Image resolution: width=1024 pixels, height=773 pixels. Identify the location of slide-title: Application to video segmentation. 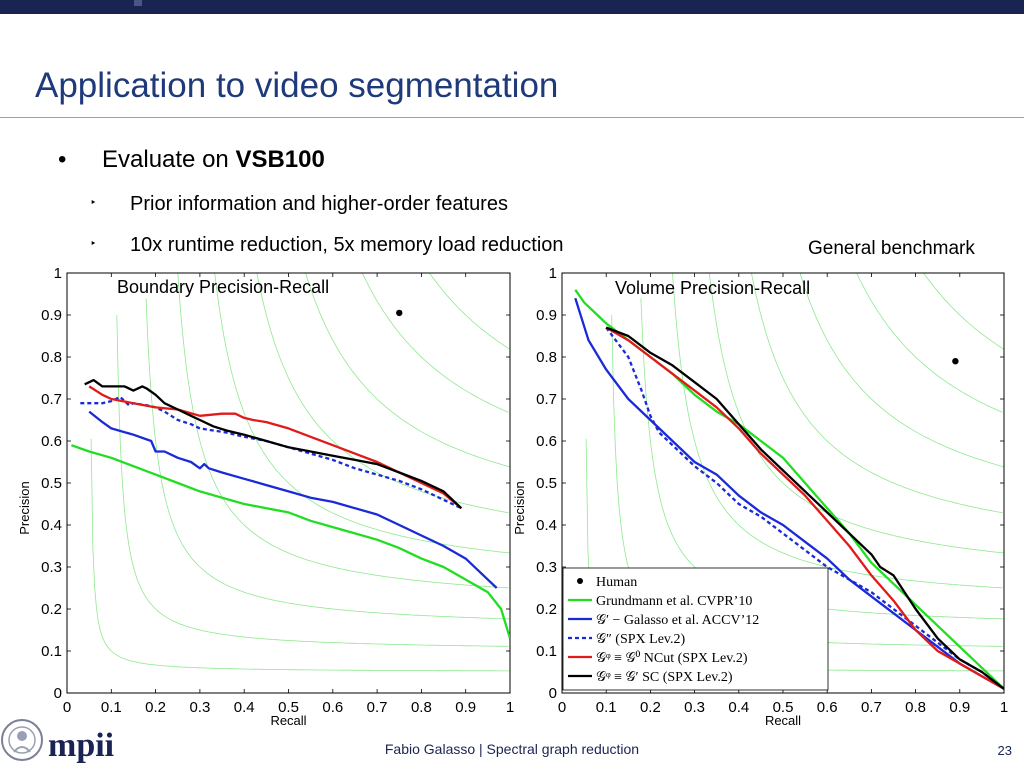
(297, 85).